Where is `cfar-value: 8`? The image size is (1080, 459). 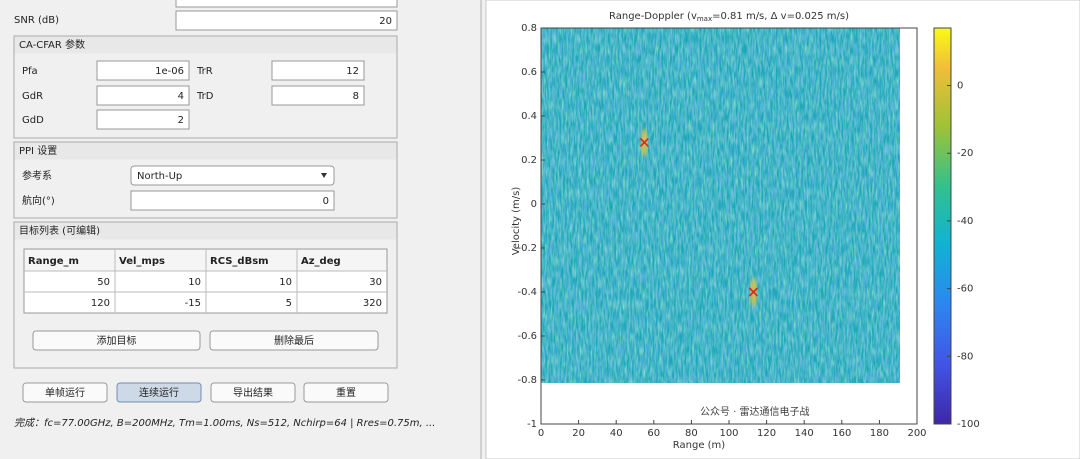
cfar-value: 8 is located at coordinates (356, 96).